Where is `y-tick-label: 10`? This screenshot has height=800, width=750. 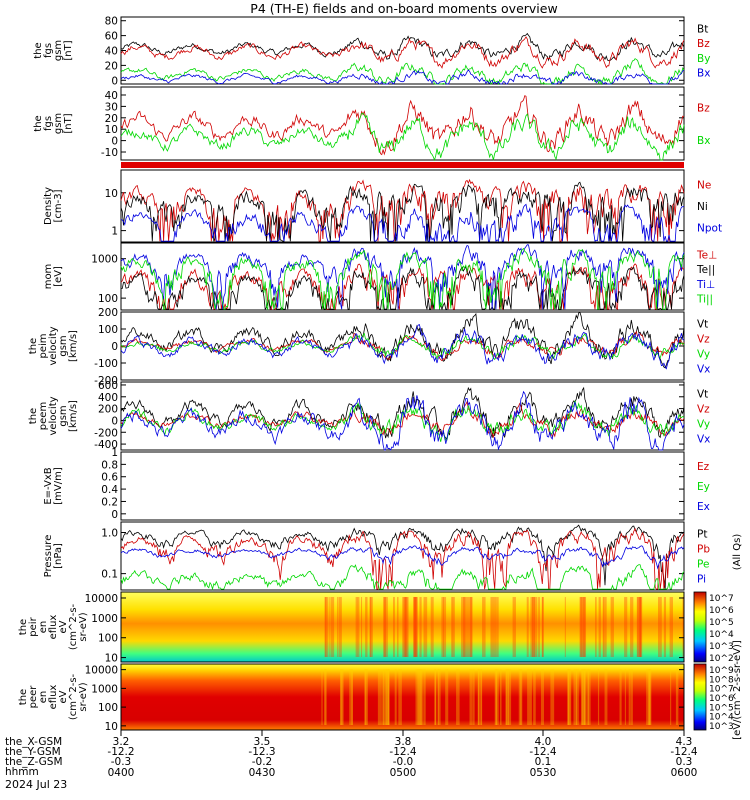 y-tick-label: 10 is located at coordinates (111, 659).